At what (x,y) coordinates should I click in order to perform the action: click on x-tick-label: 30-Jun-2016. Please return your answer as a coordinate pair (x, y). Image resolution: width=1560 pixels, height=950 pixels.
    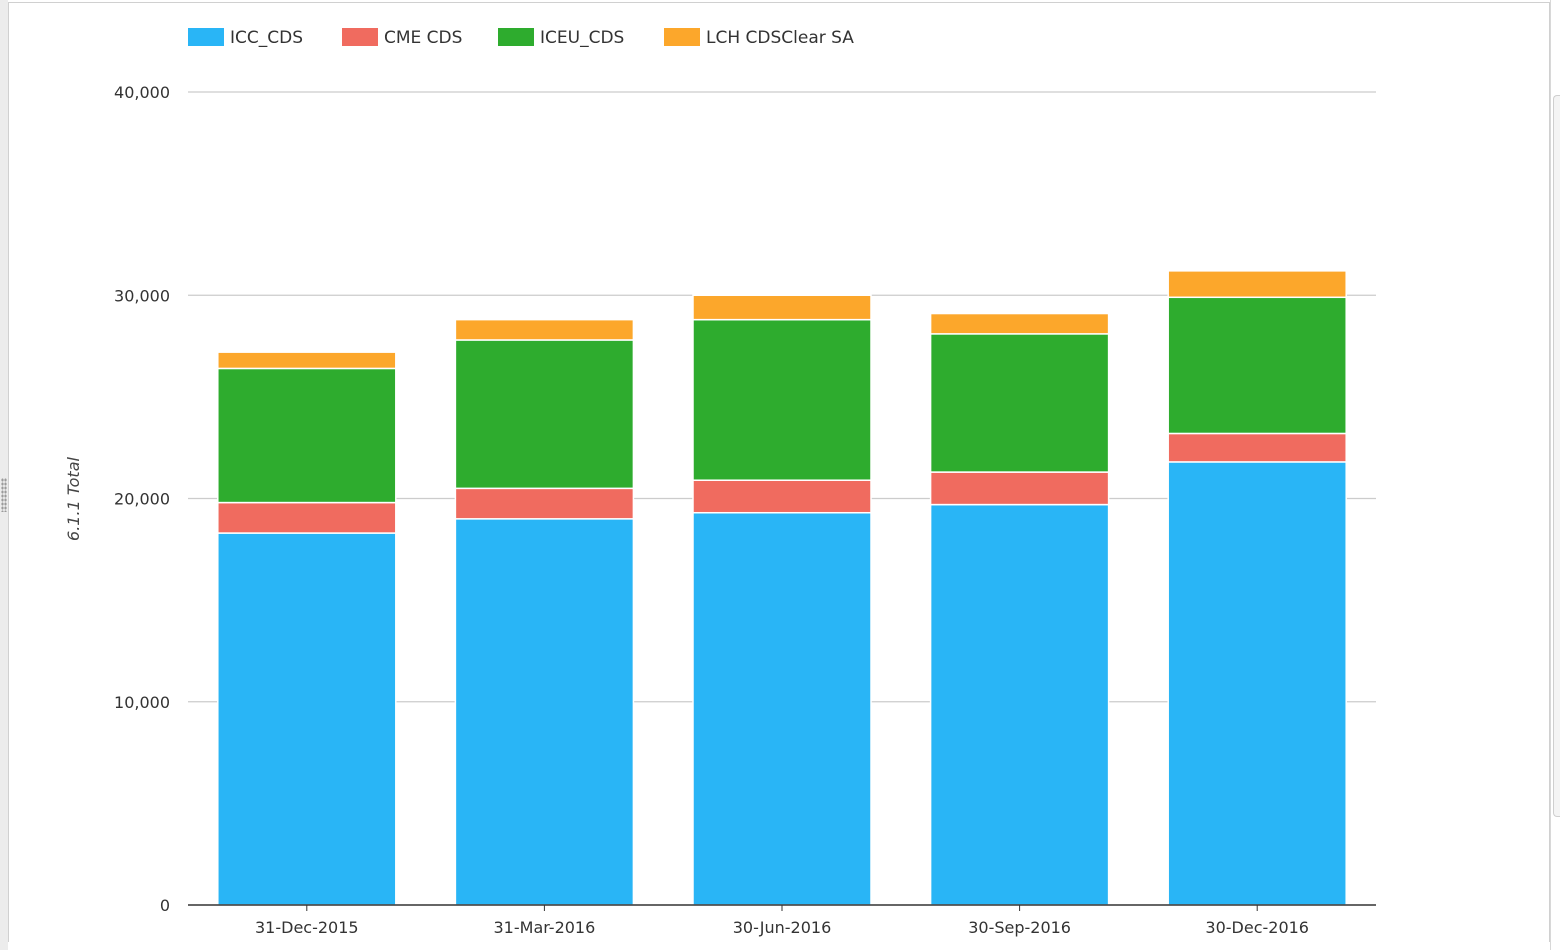
    Looking at the image, I should click on (782, 927).